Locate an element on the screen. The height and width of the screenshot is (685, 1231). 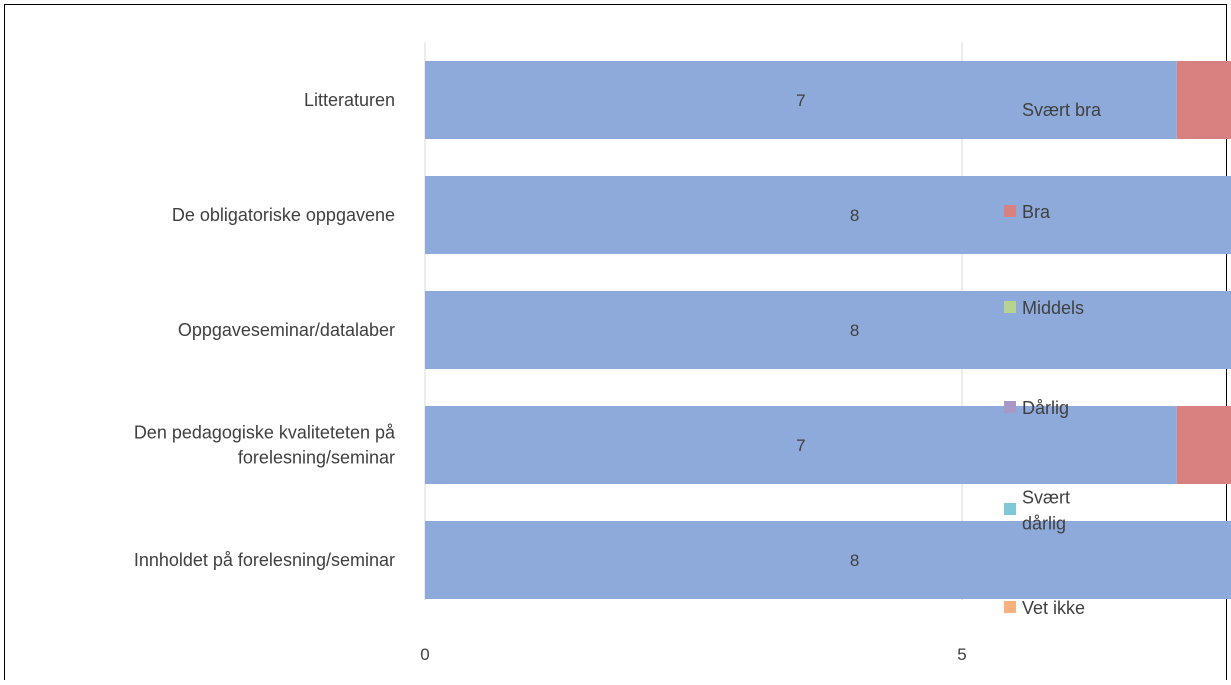
legend-label: Dårlig is located at coordinates (1045, 408).